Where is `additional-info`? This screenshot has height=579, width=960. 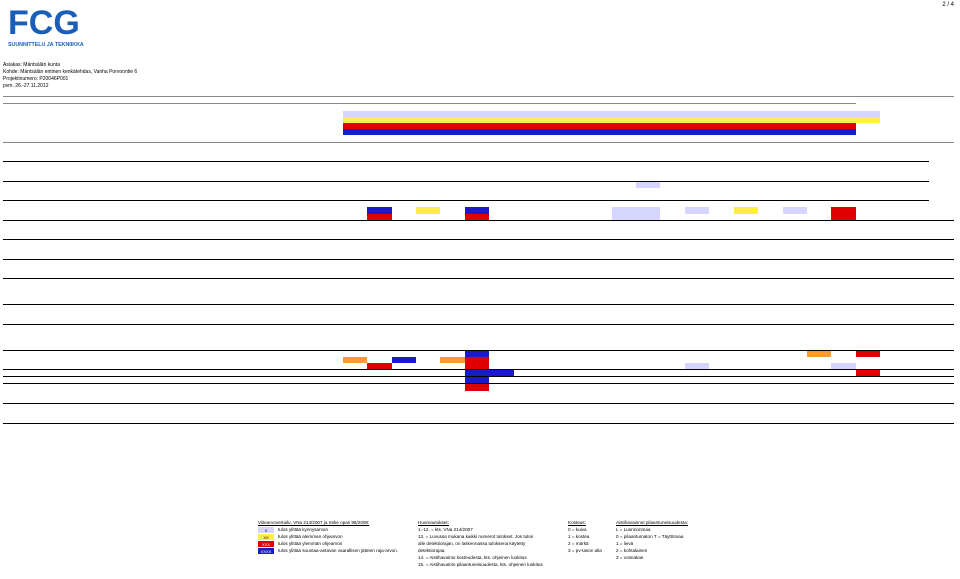
additional-info is located at coordinates (146, 262).